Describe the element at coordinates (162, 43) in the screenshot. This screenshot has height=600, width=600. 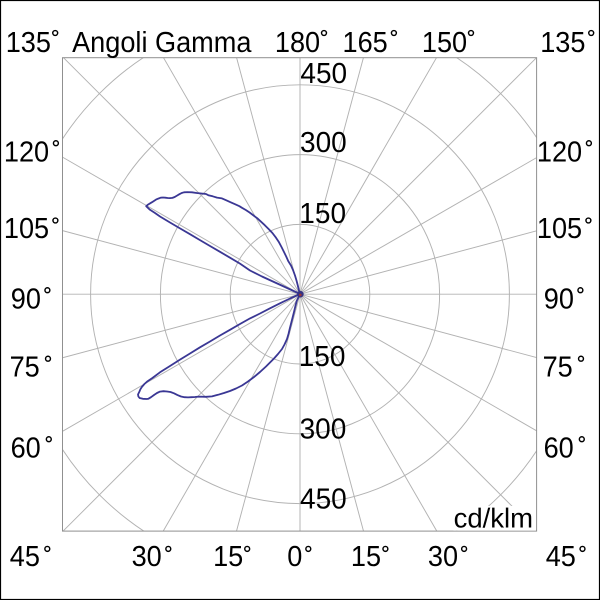
I see `svg-text: Angoli Gamma` at that location.